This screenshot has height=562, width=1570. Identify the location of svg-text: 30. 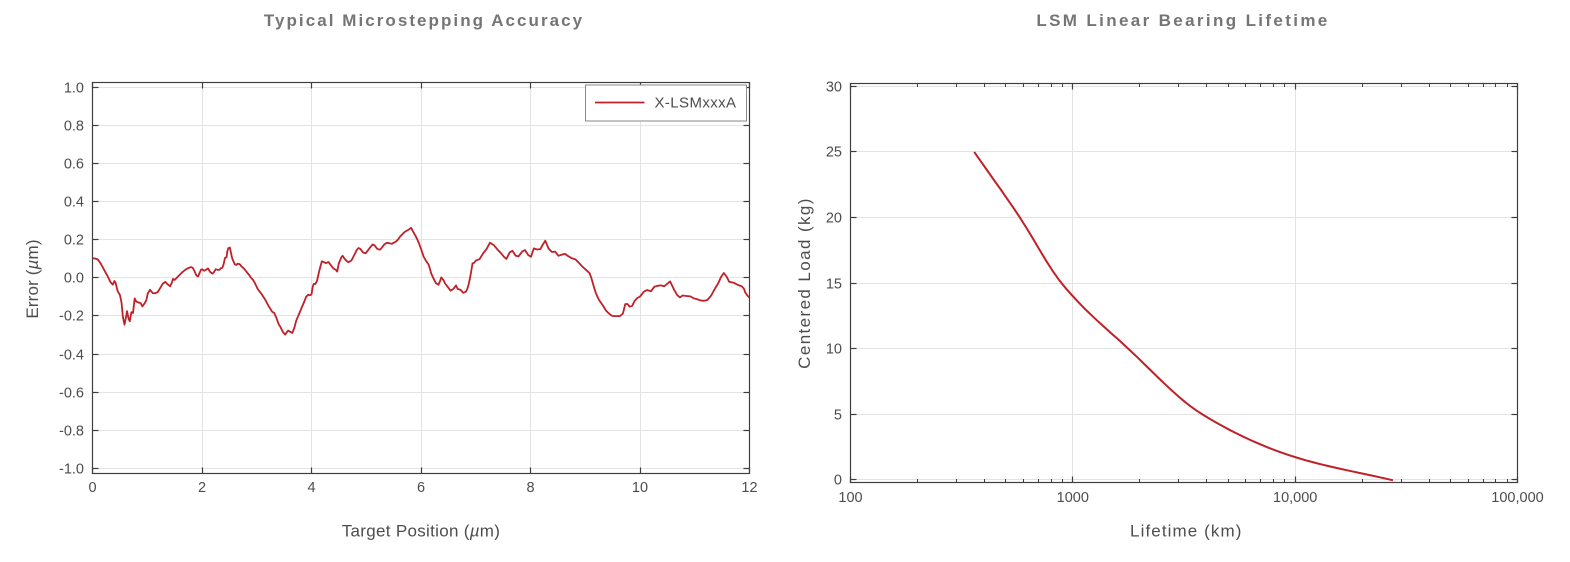
(834, 88).